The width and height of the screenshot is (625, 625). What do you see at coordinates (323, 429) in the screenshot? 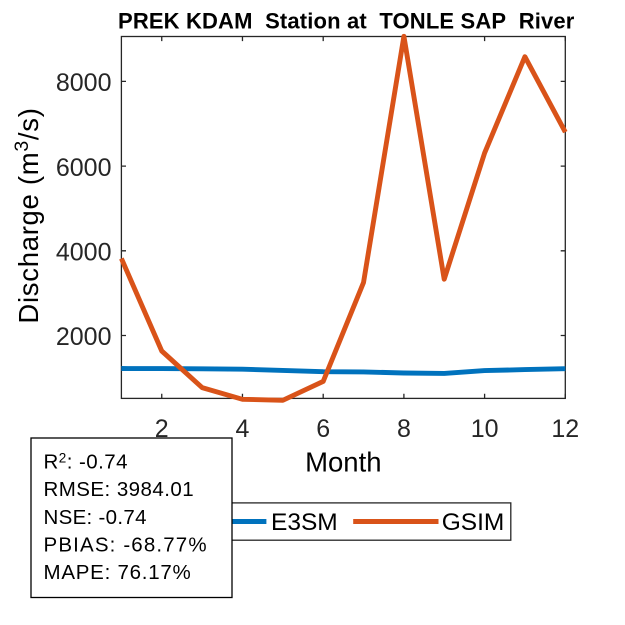
I see `svg-text: 6` at bounding box center [323, 429].